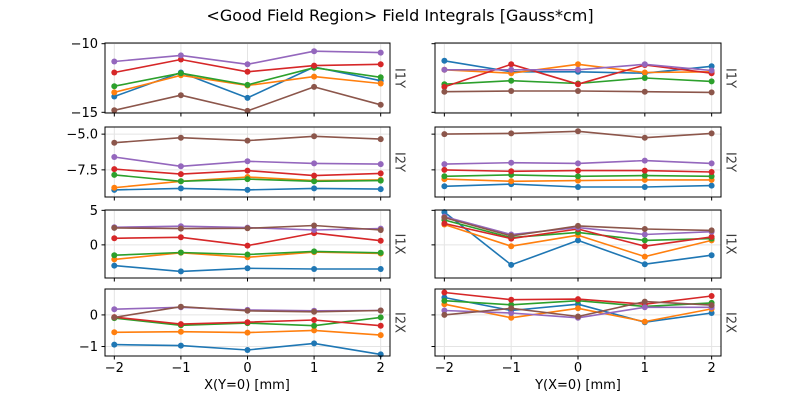  Describe the element at coordinates (88, 347) in the screenshot. I see `y-tick-label: −1` at that location.